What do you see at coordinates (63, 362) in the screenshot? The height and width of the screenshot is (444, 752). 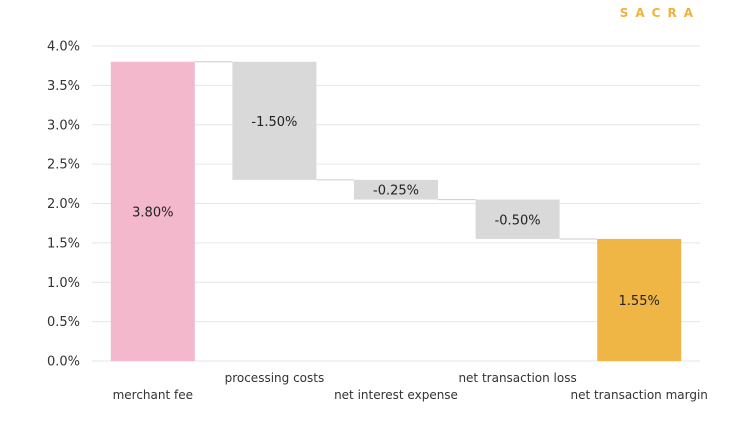 I see `y-tick-label: 0.0%` at bounding box center [63, 362].